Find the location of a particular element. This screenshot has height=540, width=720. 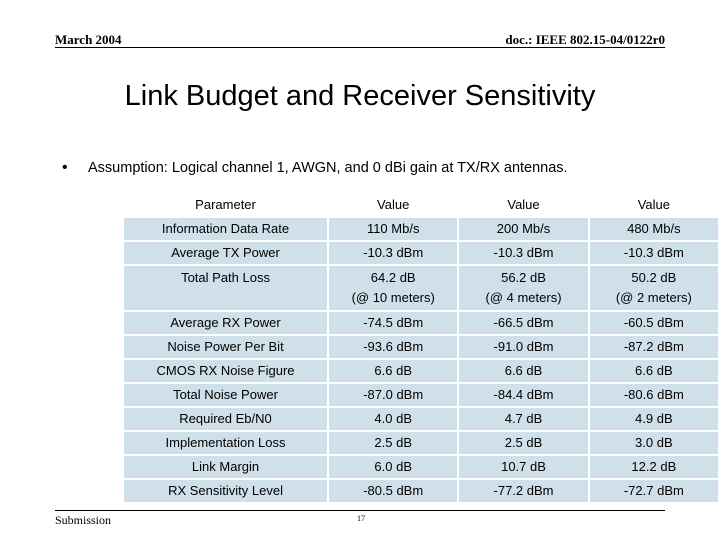

row-value: -77.2 dBm is located at coordinates (523, 491).